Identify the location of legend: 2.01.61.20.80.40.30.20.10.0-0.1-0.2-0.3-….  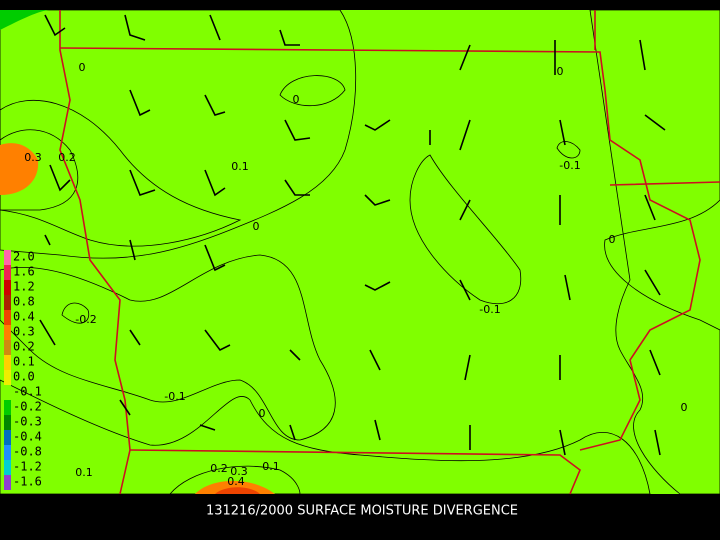
(23, 370).